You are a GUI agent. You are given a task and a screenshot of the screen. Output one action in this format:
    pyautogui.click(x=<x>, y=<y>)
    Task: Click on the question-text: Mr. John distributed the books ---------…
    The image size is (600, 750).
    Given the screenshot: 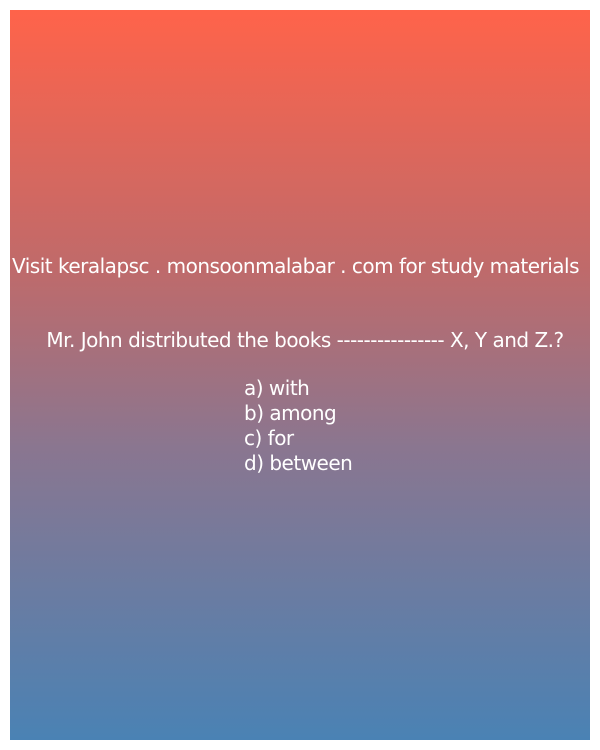 What is the action you would take?
    pyautogui.click(x=305, y=340)
    